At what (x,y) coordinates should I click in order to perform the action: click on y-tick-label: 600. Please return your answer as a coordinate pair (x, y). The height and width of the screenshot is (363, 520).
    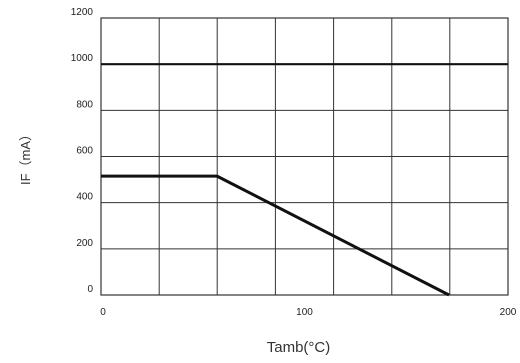
    Looking at the image, I should click on (84, 151).